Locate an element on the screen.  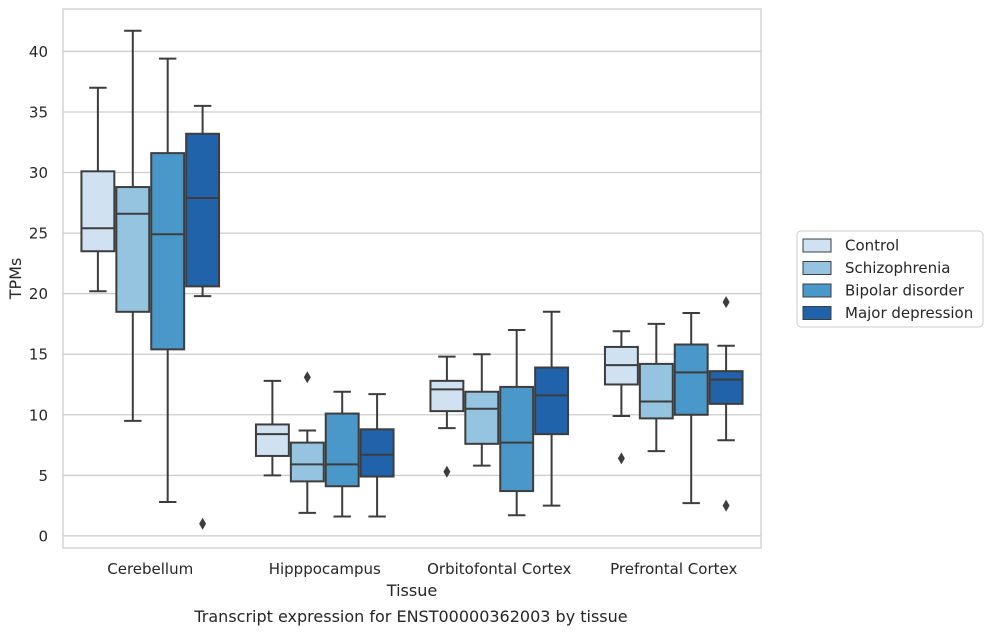
x-tick-label: Orbitofontal Cortex is located at coordinates (499, 569).